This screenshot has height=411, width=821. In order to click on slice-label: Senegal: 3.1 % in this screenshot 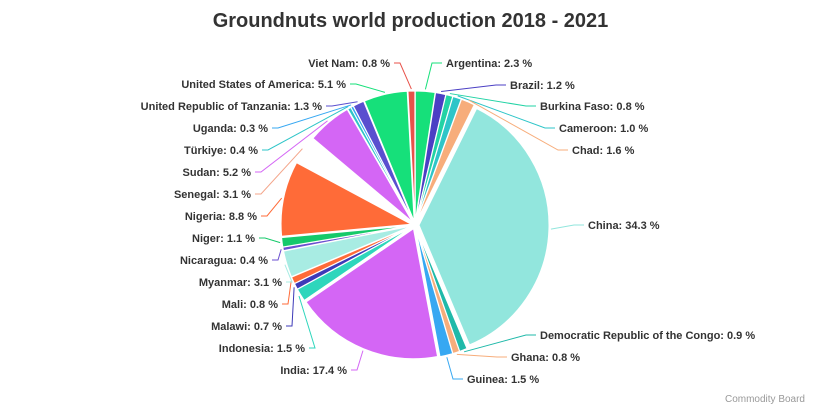, I will do `click(212, 195)`.